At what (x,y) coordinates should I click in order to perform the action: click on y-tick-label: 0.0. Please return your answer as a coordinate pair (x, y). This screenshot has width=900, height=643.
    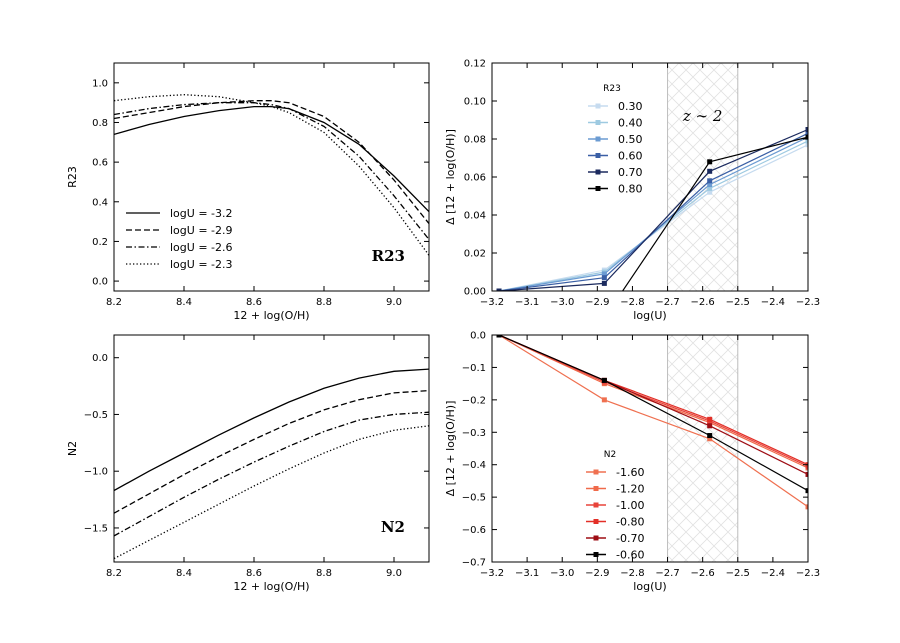
    Looking at the image, I should click on (100, 358).